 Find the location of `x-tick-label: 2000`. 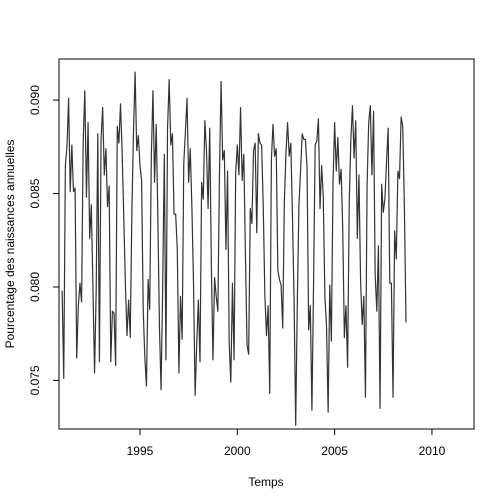

x-tick-label: 2000 is located at coordinates (237, 451).